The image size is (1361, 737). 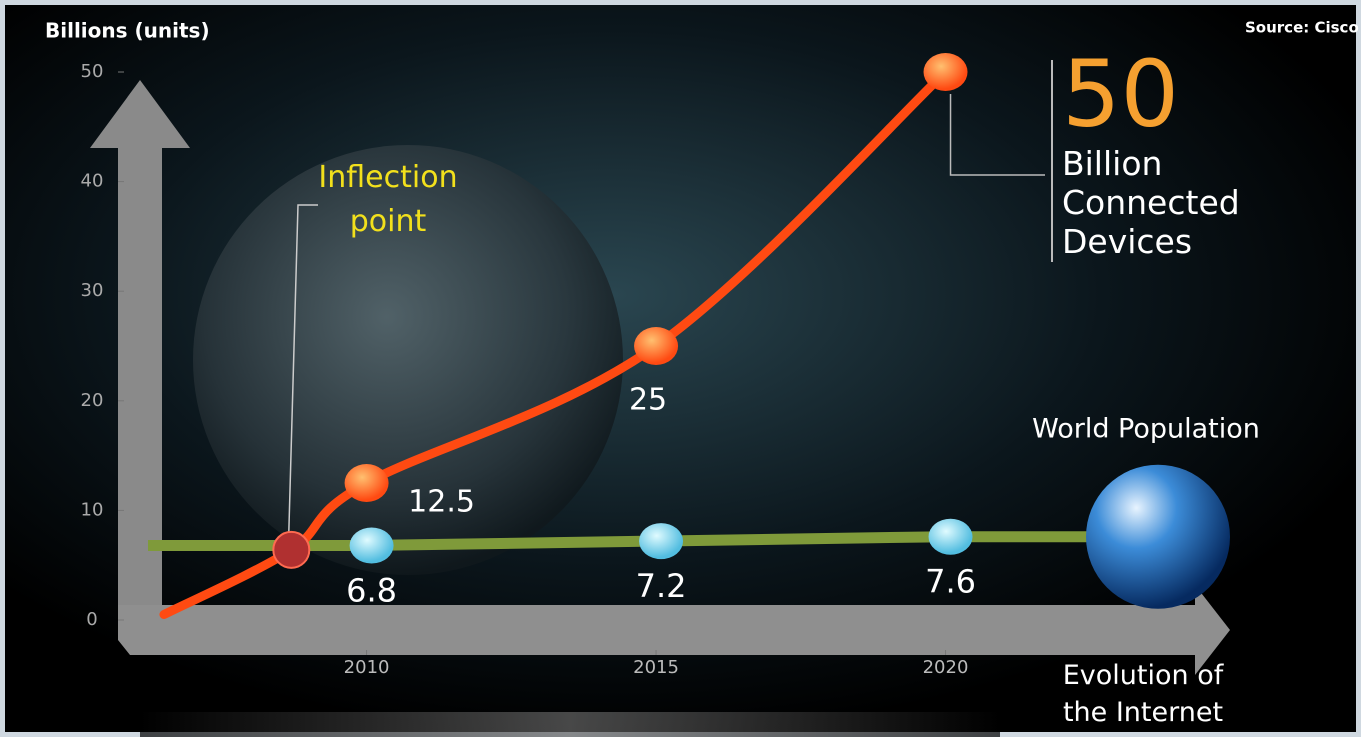 I want to click on x-tick-label: 2010, so click(x=367, y=667).